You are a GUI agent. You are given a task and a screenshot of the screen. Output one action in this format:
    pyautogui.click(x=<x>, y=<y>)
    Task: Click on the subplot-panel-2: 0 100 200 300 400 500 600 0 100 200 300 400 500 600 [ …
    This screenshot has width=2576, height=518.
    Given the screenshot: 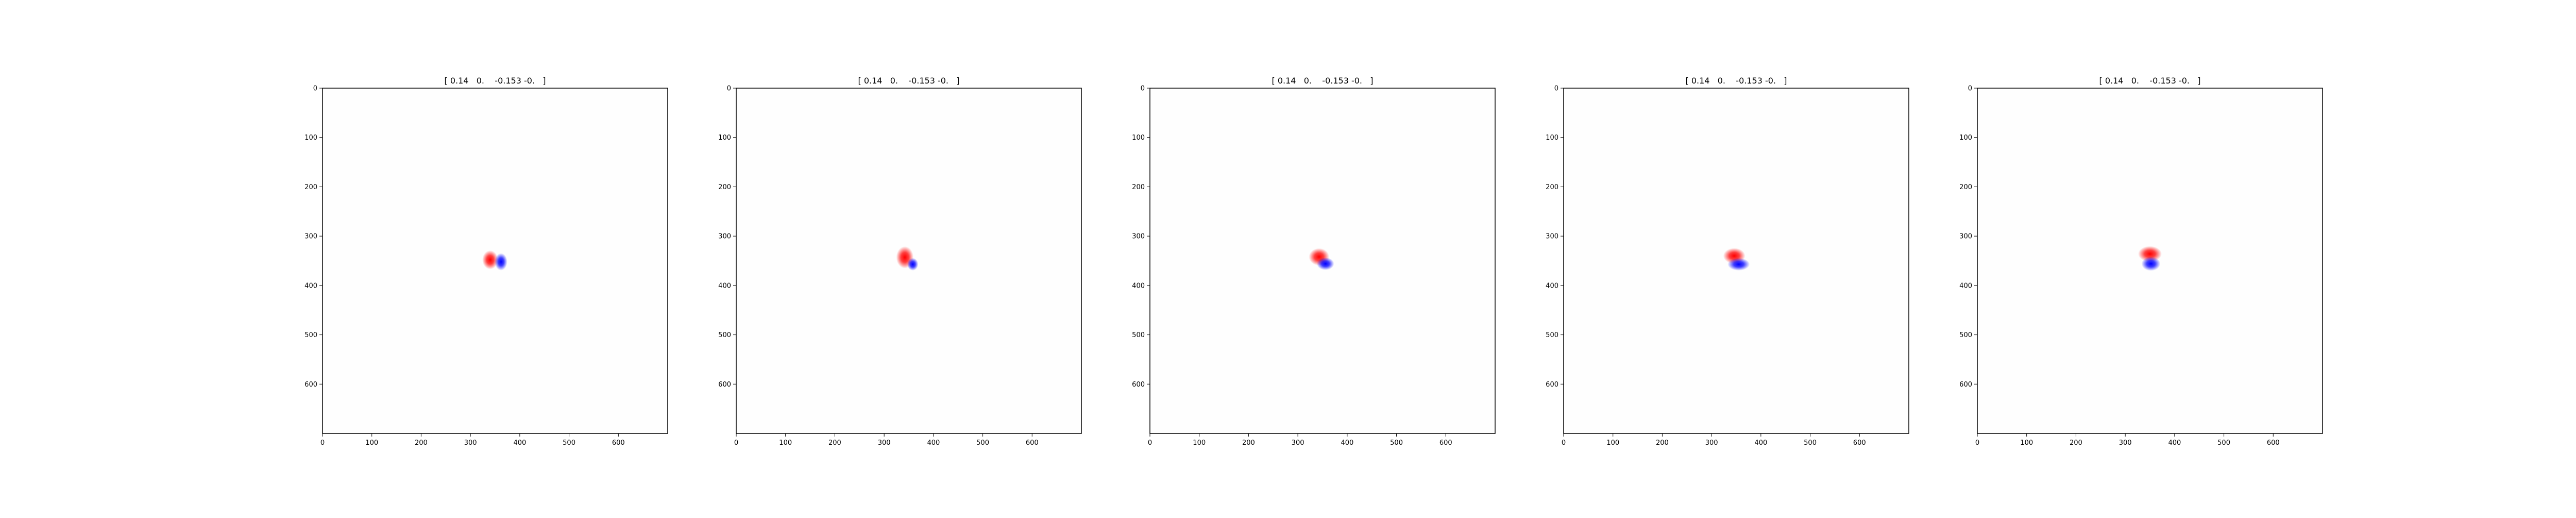 What is the action you would take?
    pyautogui.click(x=900, y=261)
    